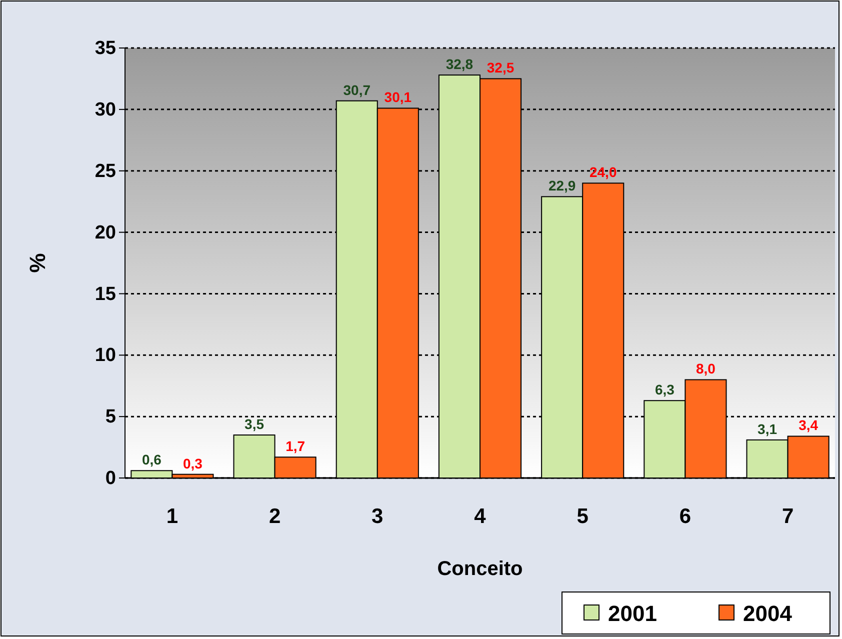 The height and width of the screenshot is (639, 842). What do you see at coordinates (562, 186) in the screenshot?
I see `data-label: 22,9` at bounding box center [562, 186].